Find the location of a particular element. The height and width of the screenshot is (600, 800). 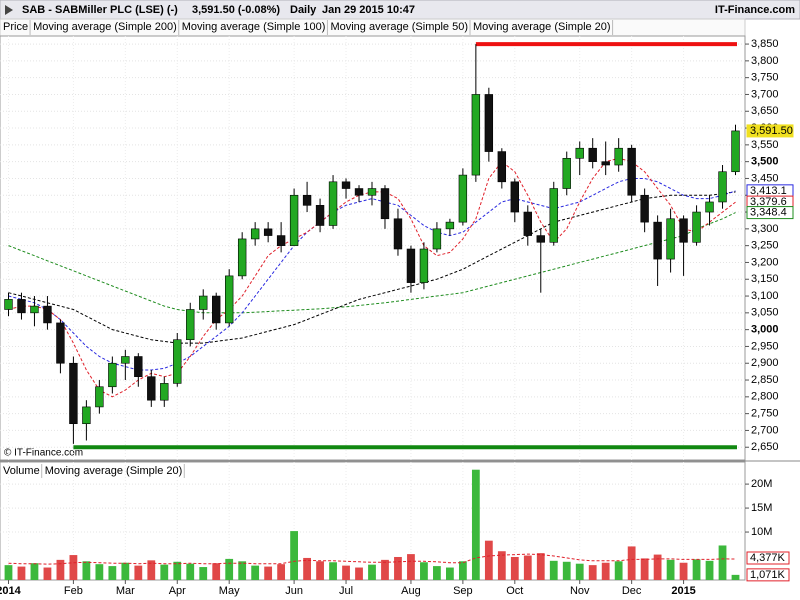

legend-entry: Price is located at coordinates (15, 27).